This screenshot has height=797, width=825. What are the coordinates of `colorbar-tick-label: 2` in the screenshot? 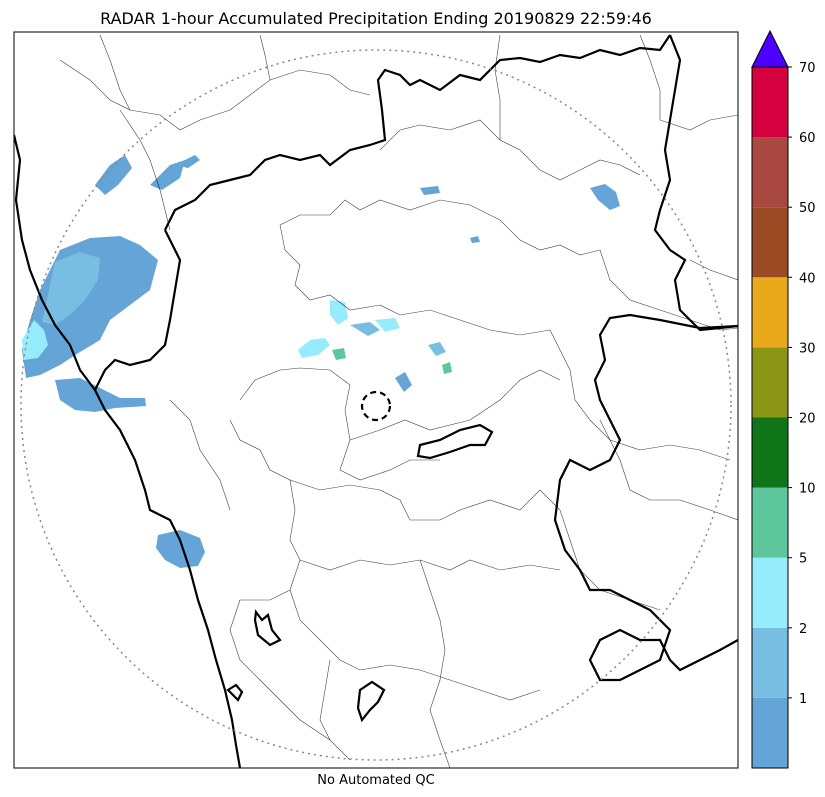 It's located at (803, 629).